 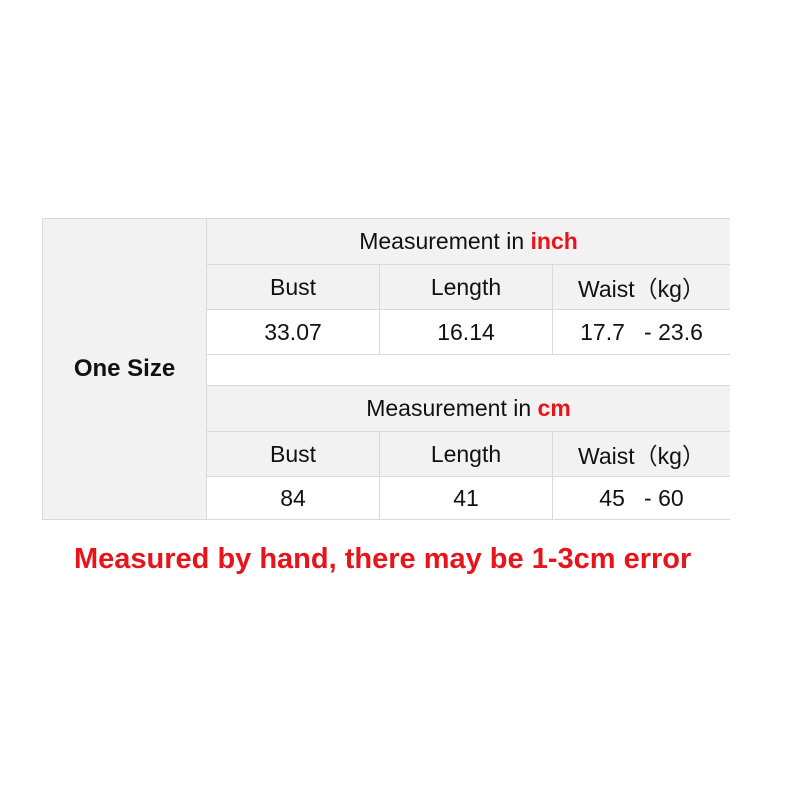 I want to click on cm-title: Measurement in cm, so click(x=468, y=408).